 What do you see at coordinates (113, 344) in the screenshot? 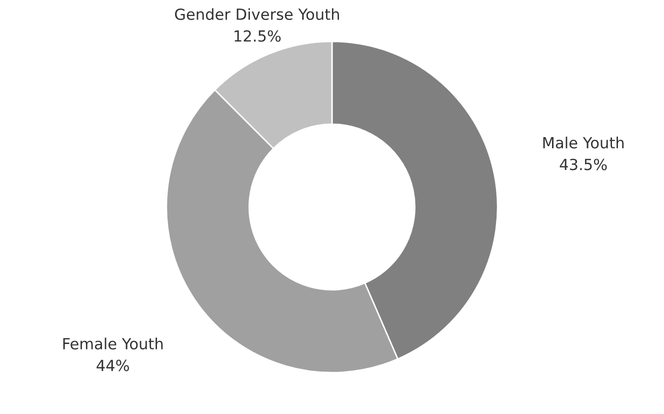
I see `slice-label: Female Youth` at bounding box center [113, 344].